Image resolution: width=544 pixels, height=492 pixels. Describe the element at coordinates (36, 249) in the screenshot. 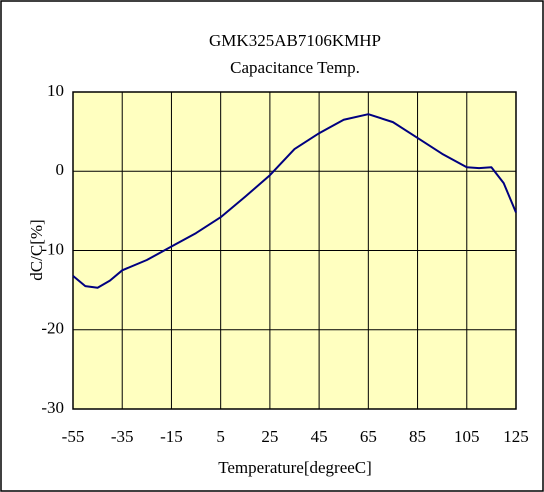

I see `y-axis-label: dC/C[%]` at that location.